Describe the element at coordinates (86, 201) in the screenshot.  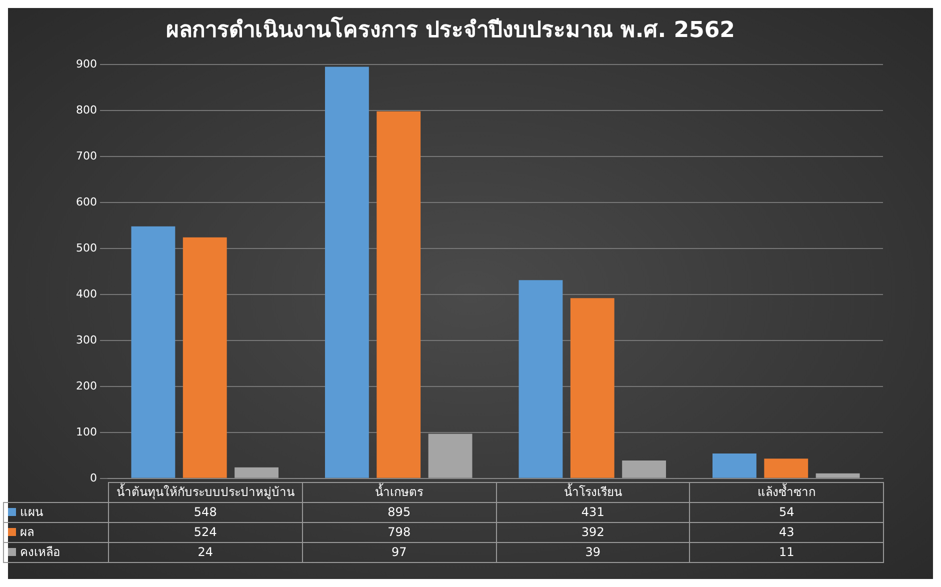
I see `y-tick-label: 600` at that location.